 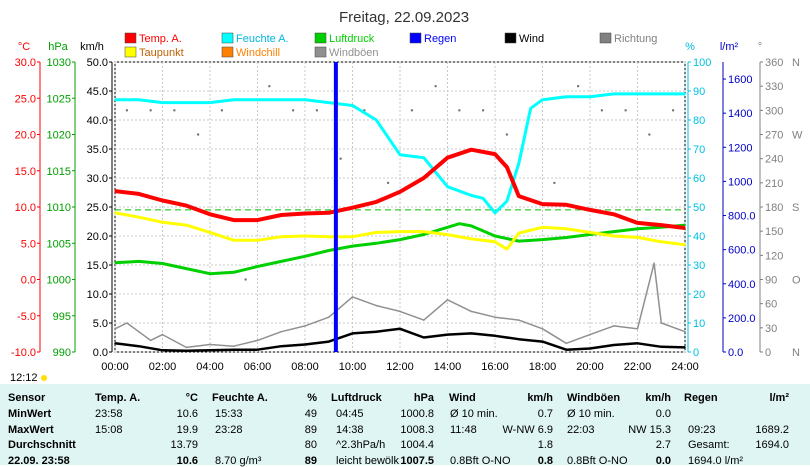 What do you see at coordinates (58, 47) in the screenshot?
I see `pressure-axis-unit: hPa` at bounding box center [58, 47].